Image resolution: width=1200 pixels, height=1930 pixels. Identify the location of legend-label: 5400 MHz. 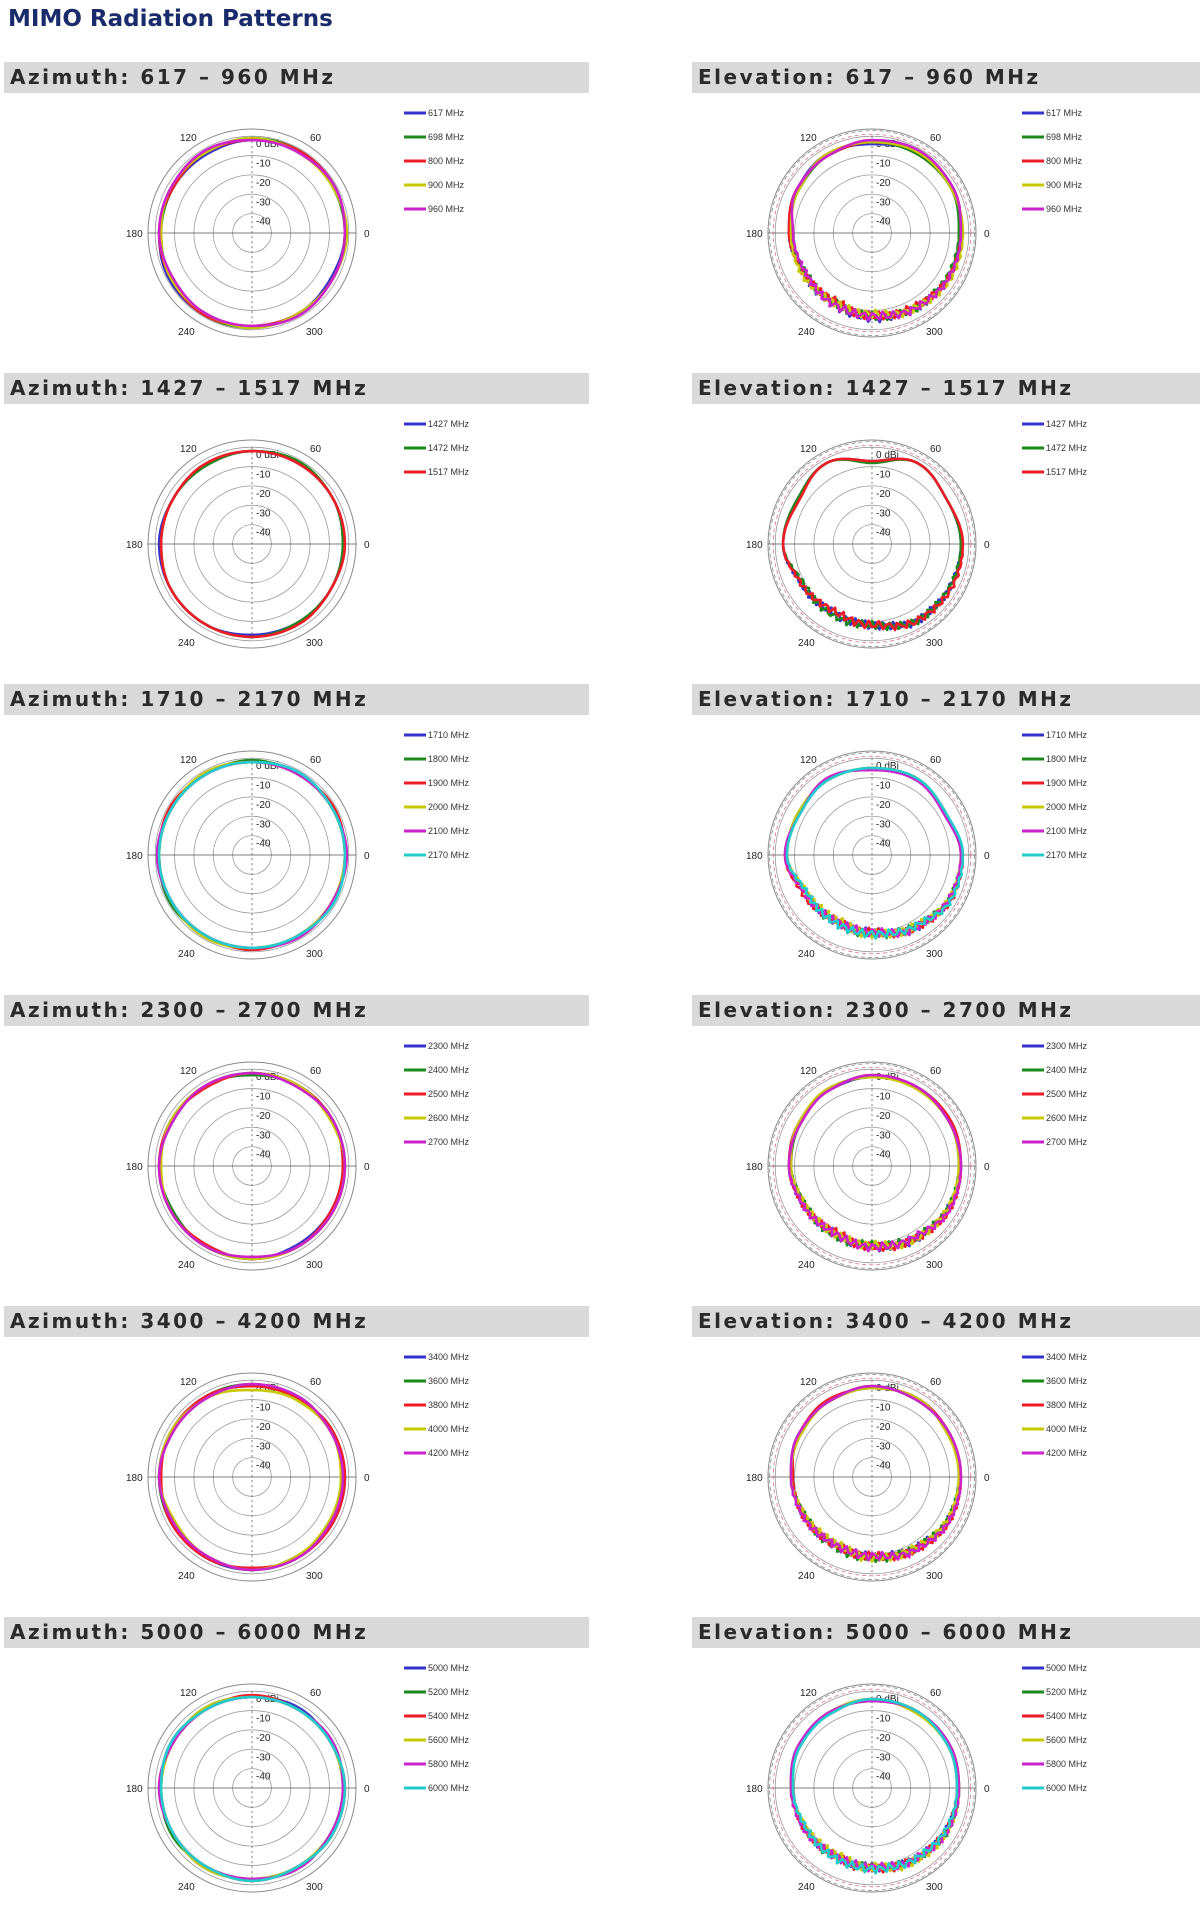
(449, 1716).